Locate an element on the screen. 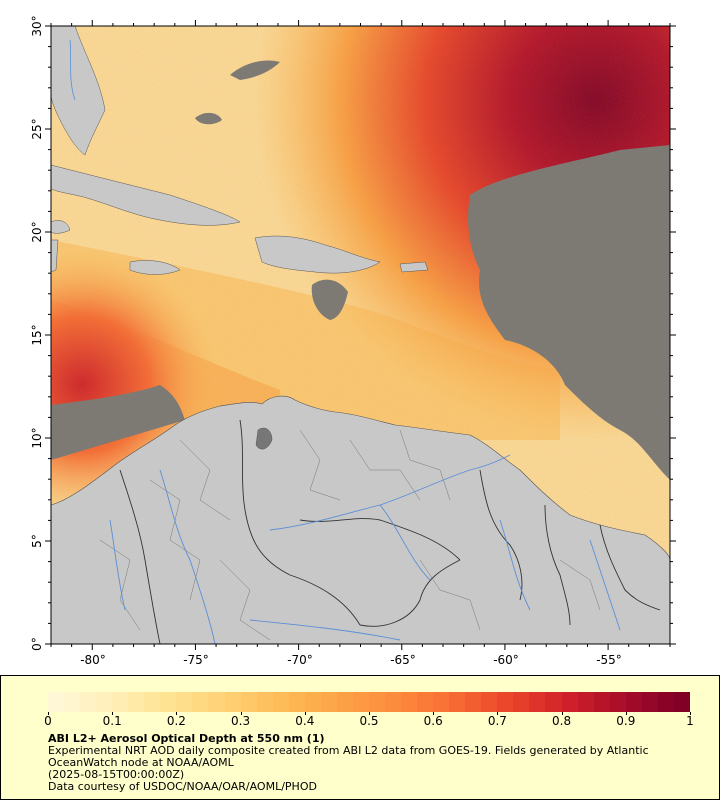 Image resolution: width=720 pixels, height=800 pixels. lat-tick-label: 15° is located at coordinates (37, 334).